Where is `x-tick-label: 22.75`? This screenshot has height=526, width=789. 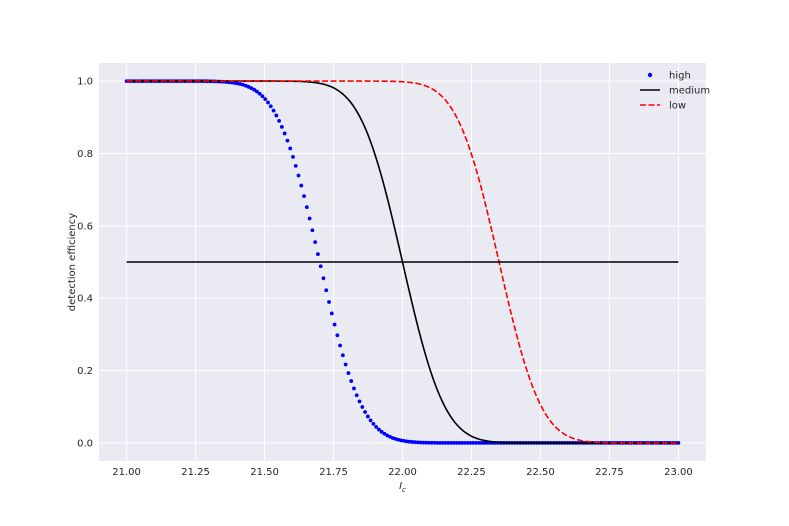
x-tick-label: 22.75 is located at coordinates (609, 472).